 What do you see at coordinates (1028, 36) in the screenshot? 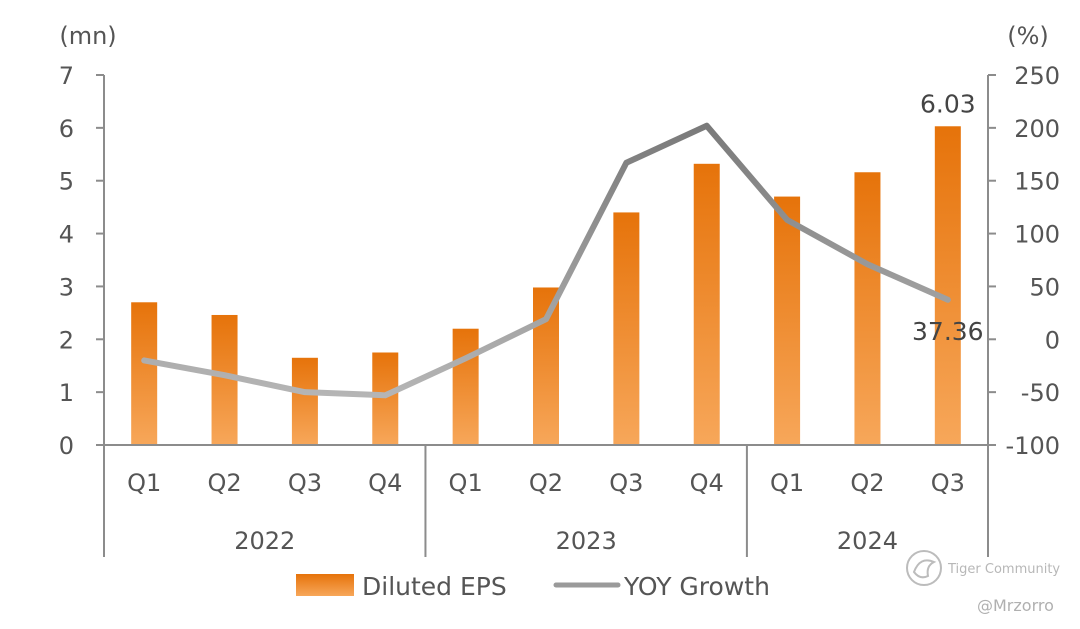
I see `right-axis-unit: (%)` at bounding box center [1028, 36].